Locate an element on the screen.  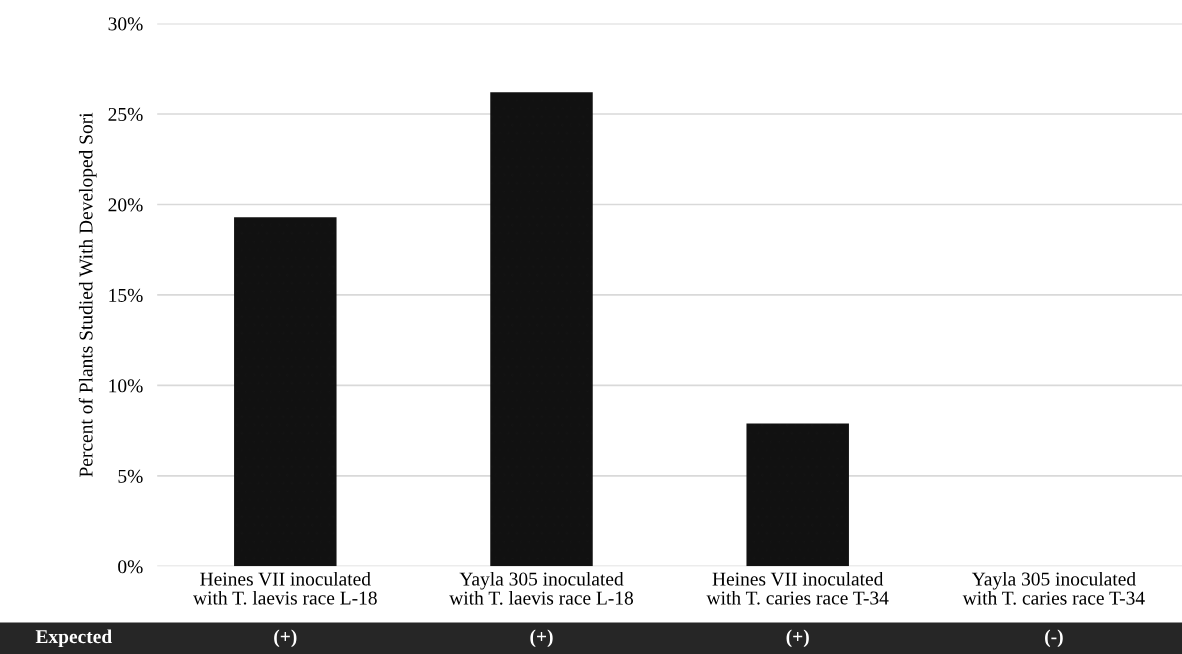
x-tick-label: Heines VII inoculated with T. caries race T-34 is located at coordinates (797, 588).